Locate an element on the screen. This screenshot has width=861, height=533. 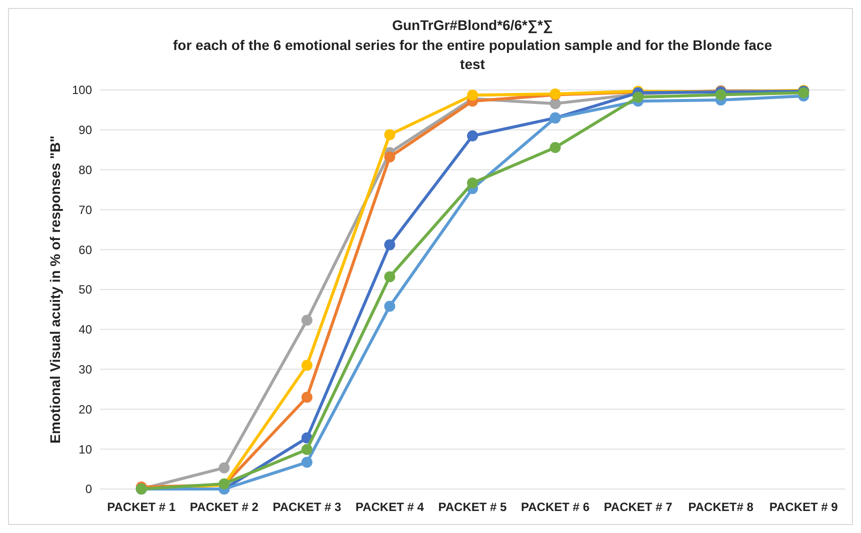
x-tick-label: PACKET # 4 is located at coordinates (389, 507).